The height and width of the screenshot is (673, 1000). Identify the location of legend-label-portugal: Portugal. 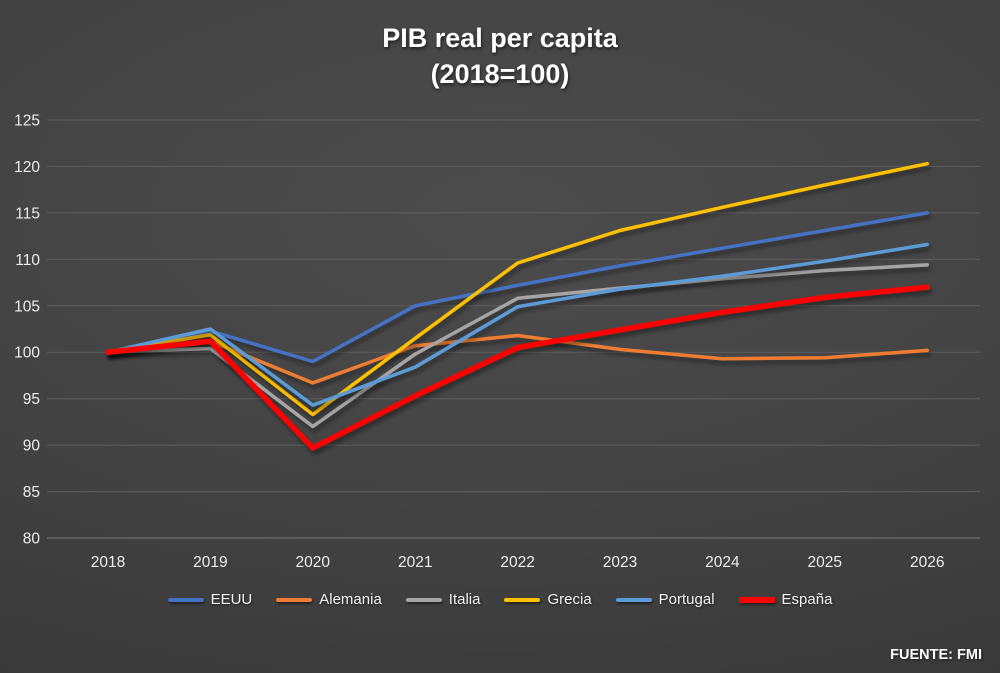
(686, 599).